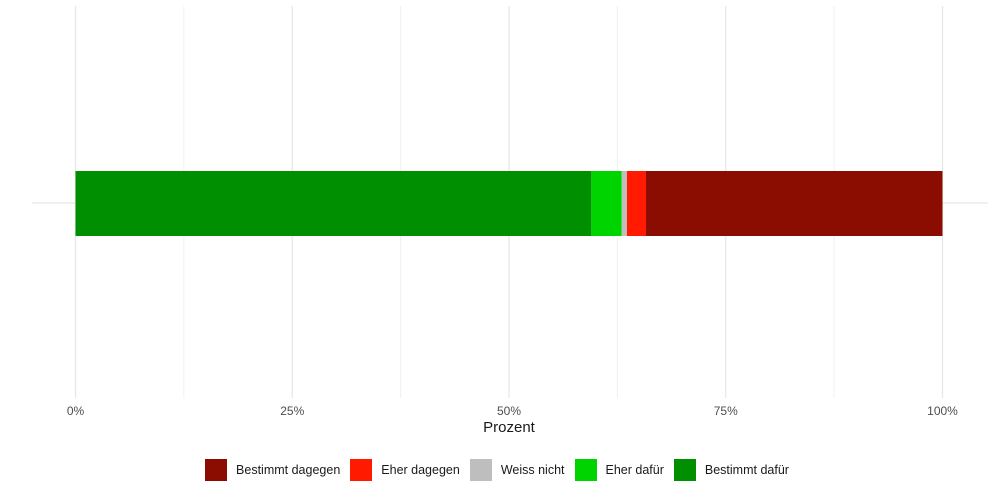  Describe the element at coordinates (746, 470) in the screenshot. I see `legend-label: Bestimmt dafür` at that location.